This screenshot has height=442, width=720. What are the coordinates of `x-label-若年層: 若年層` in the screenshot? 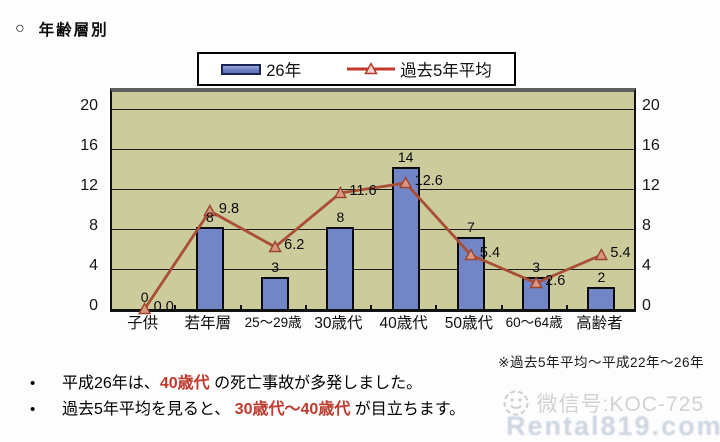 It's located at (208, 323).